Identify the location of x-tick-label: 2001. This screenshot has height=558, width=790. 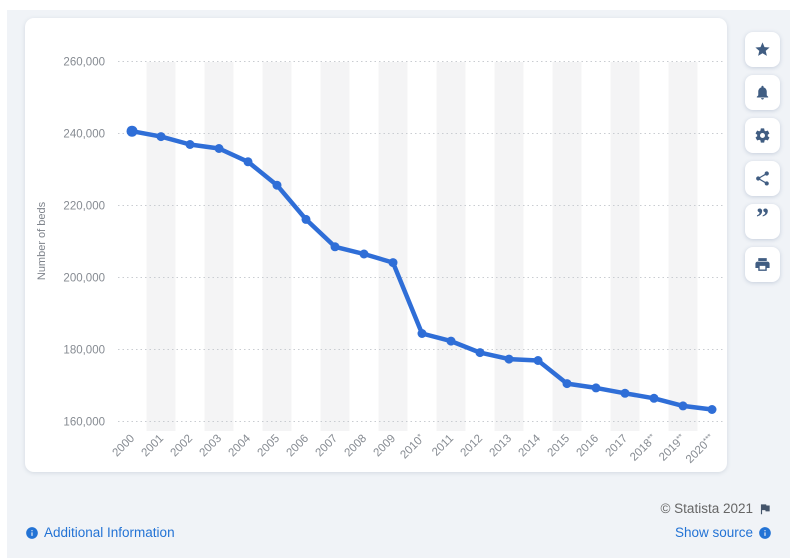
(153, 446).